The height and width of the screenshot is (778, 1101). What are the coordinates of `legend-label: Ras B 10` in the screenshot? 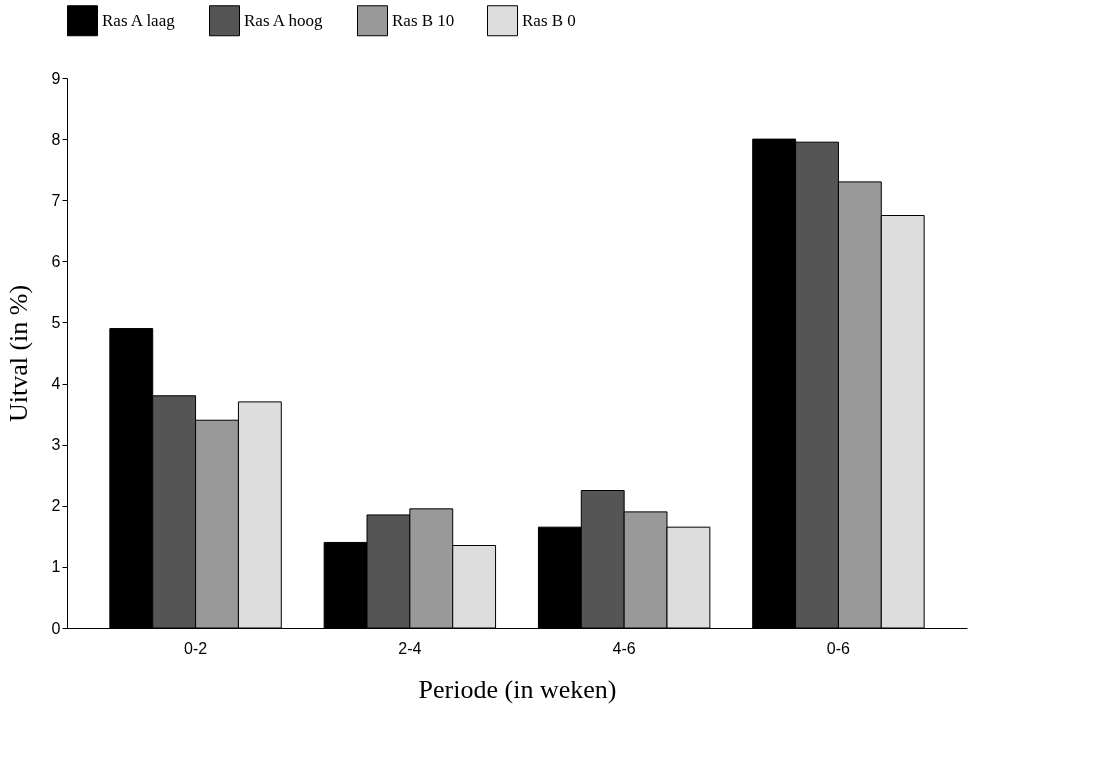 It's located at (423, 20).